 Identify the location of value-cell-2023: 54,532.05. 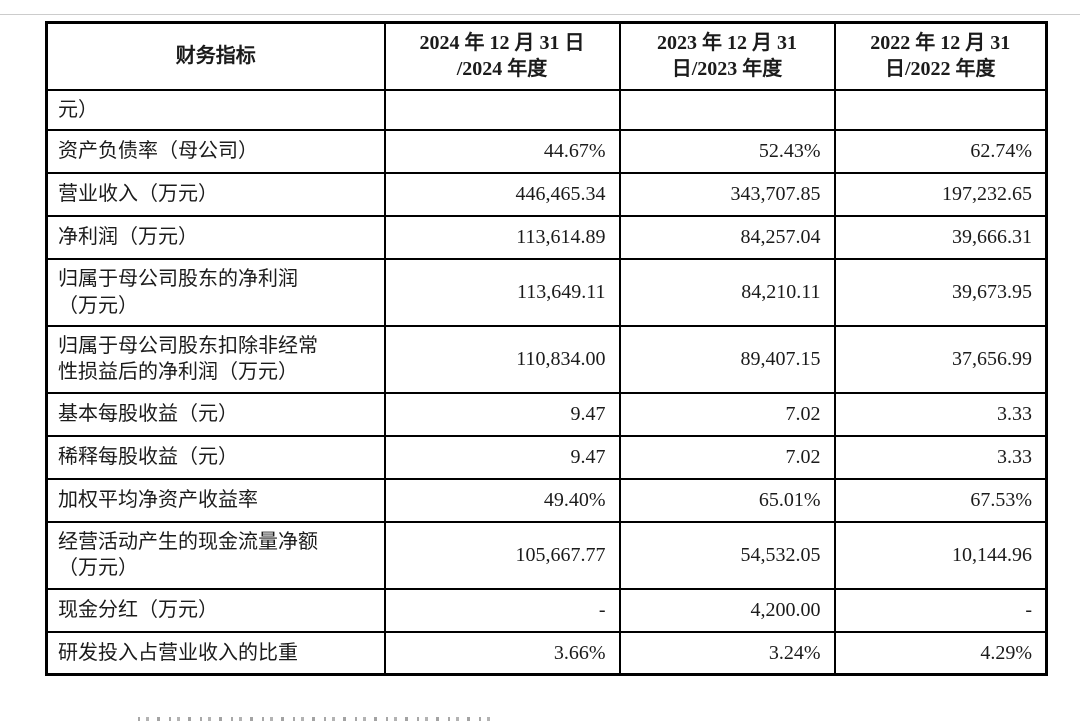
(727, 555).